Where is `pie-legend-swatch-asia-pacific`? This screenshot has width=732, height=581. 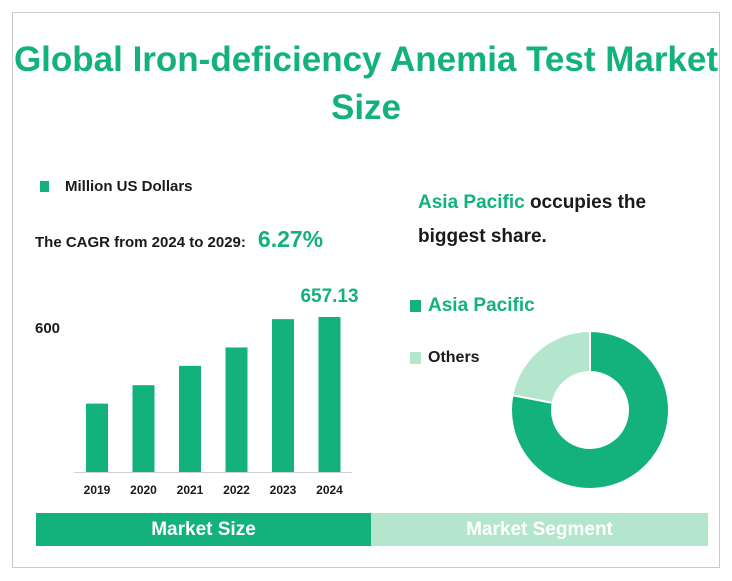
pie-legend-swatch-asia-pacific is located at coordinates (415, 306).